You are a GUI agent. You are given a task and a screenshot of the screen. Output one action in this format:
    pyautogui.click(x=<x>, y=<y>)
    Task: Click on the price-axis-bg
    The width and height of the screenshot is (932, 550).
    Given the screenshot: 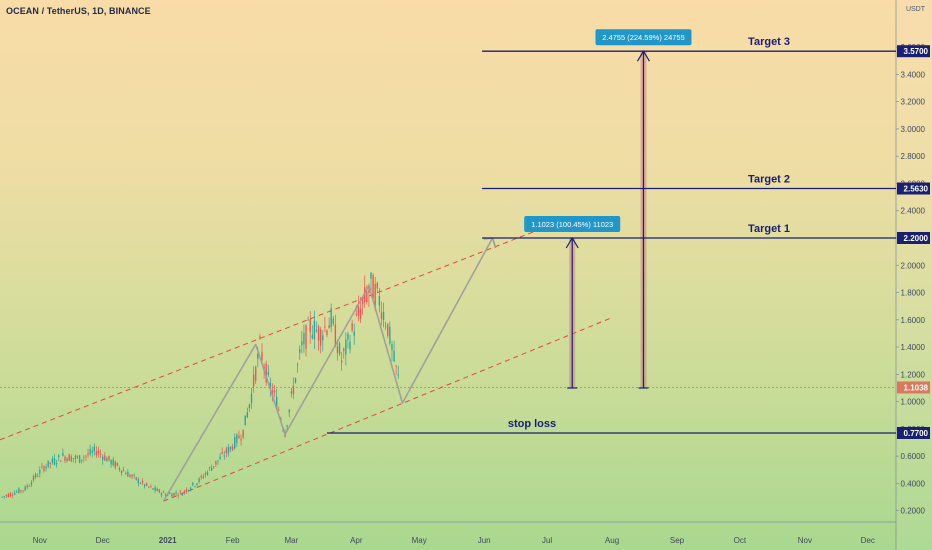 What is the action you would take?
    pyautogui.click(x=914, y=275)
    